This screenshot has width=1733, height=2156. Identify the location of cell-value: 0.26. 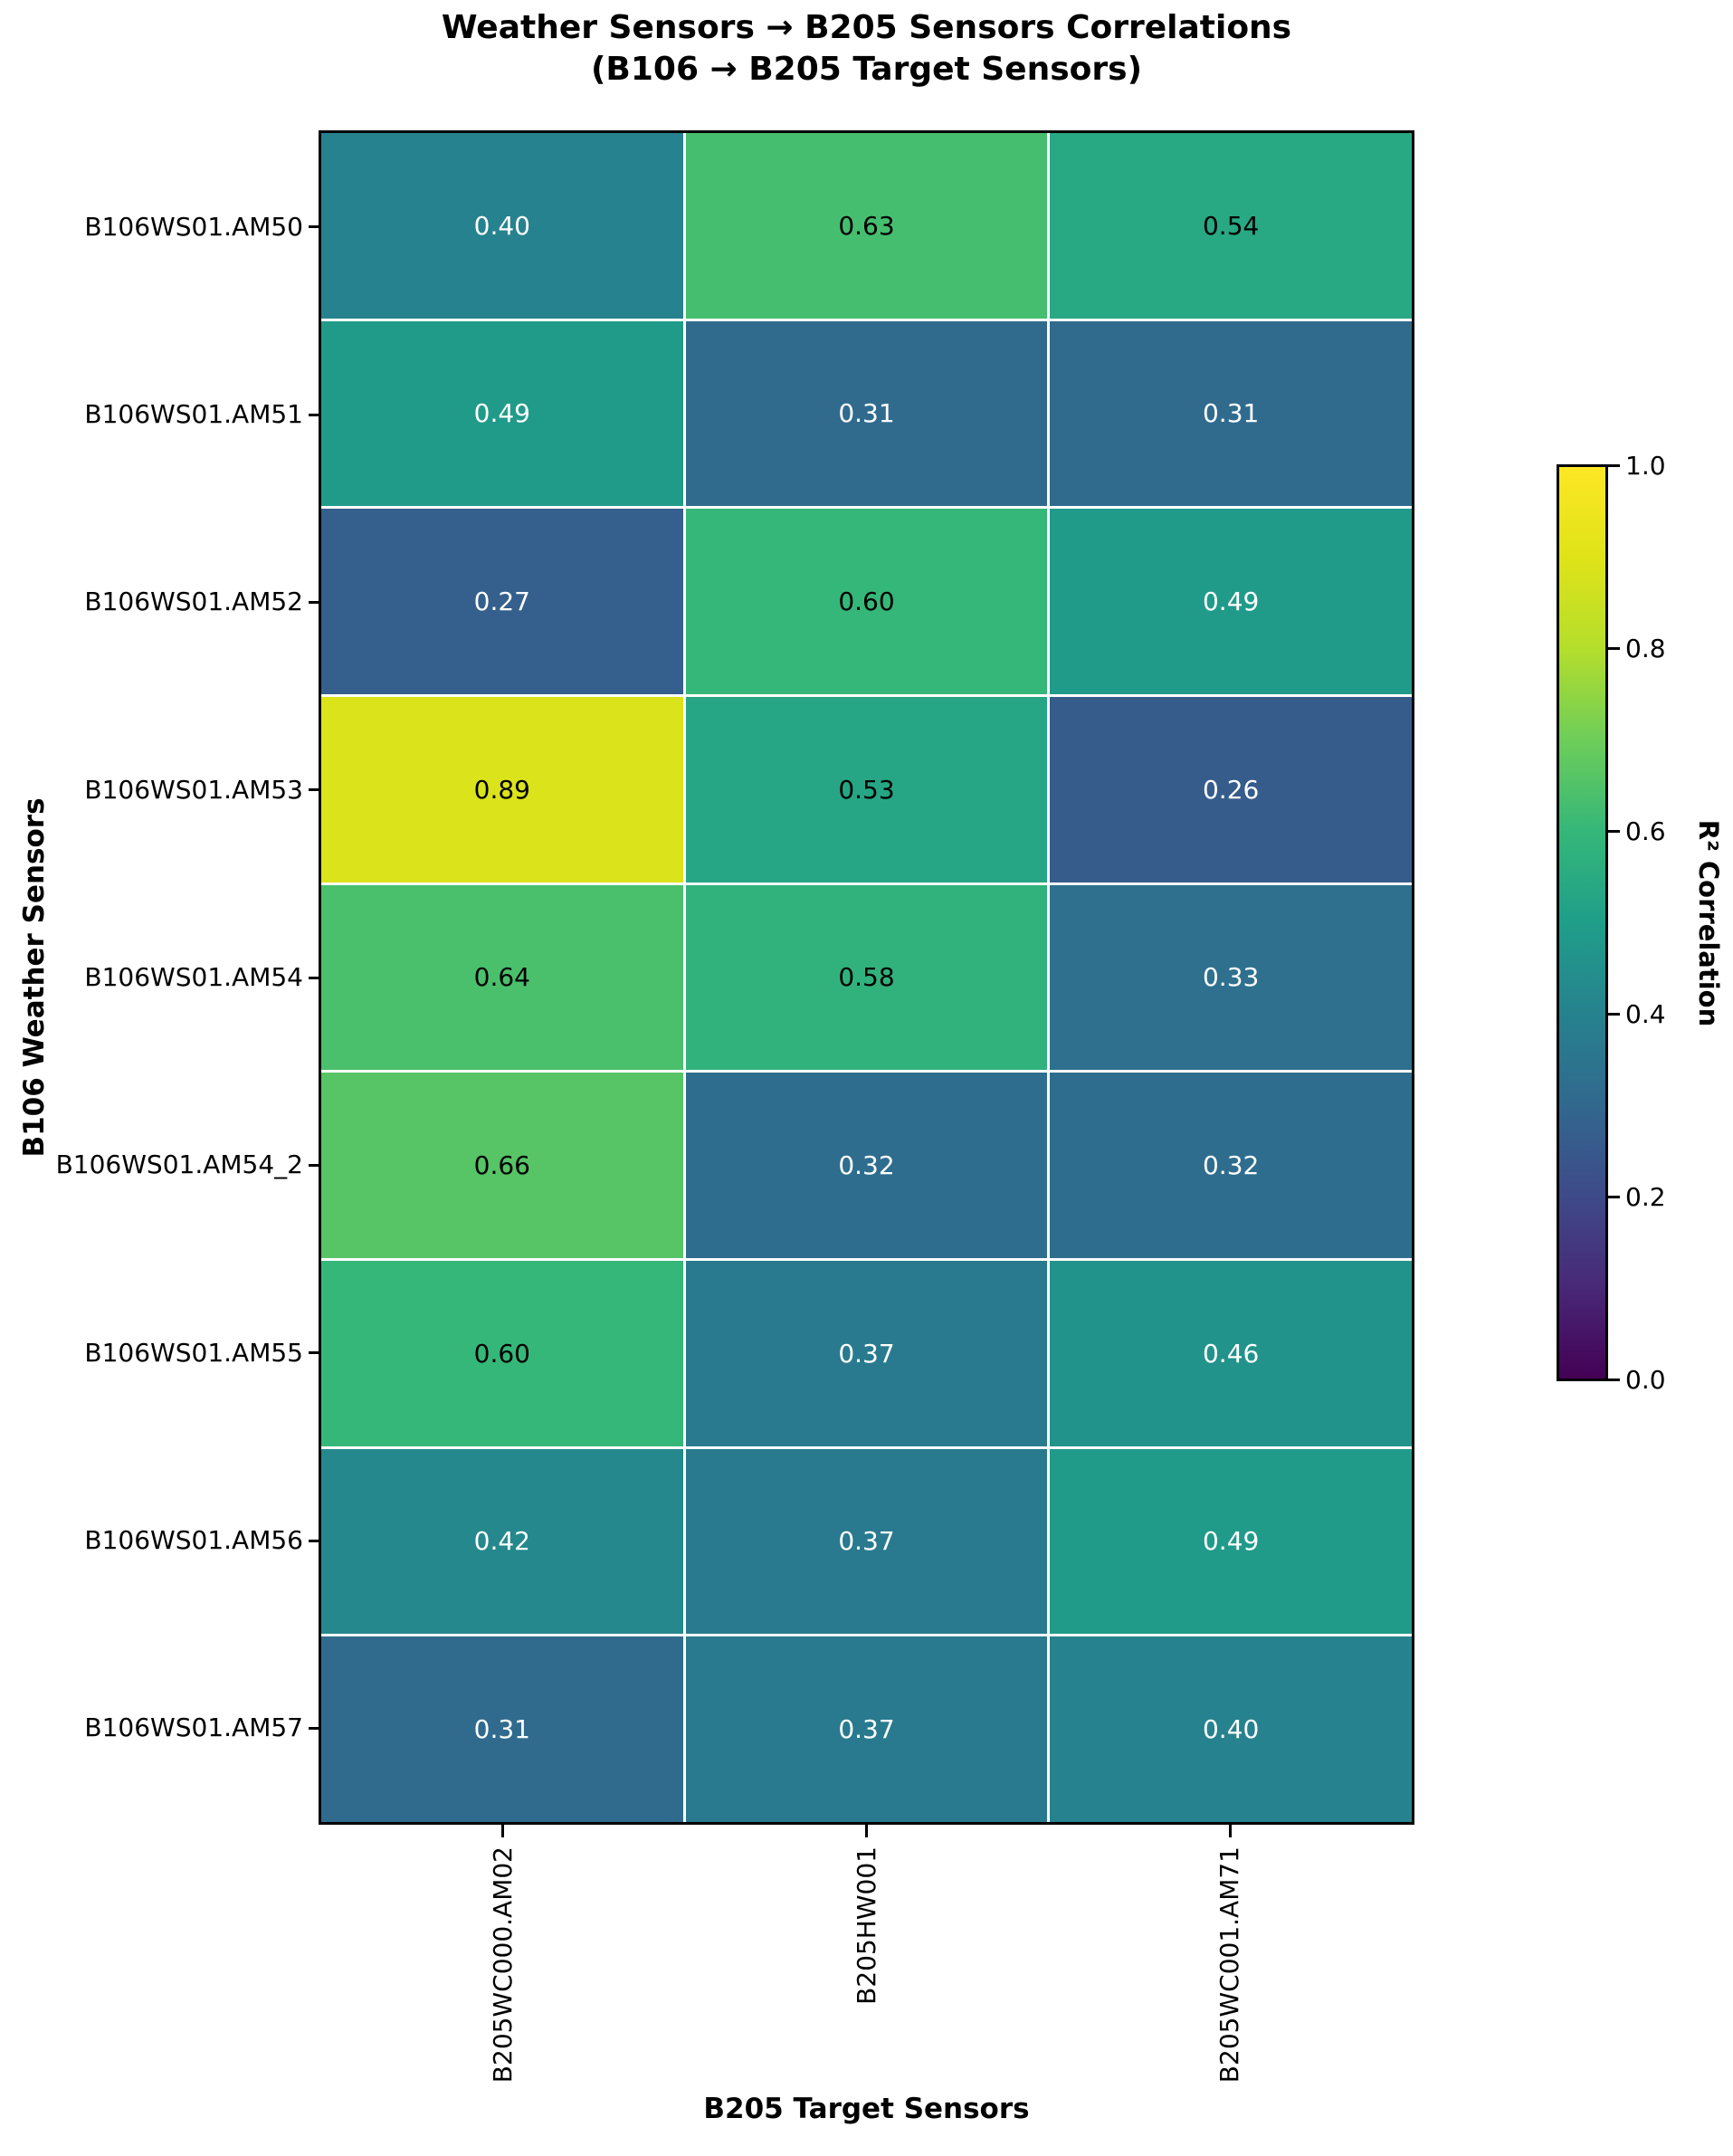
(1231, 789).